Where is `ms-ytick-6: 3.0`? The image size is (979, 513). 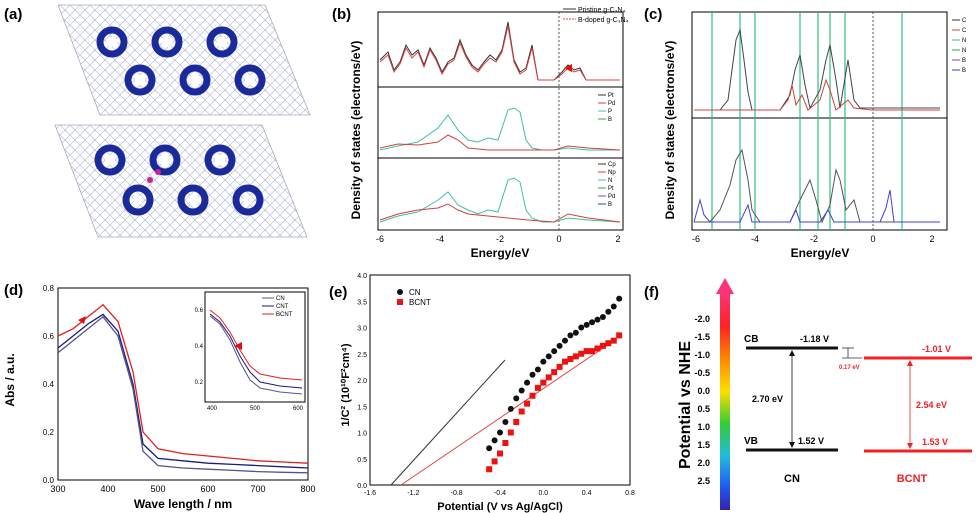 ms-ytick-6: 3.0 is located at coordinates (362, 329).